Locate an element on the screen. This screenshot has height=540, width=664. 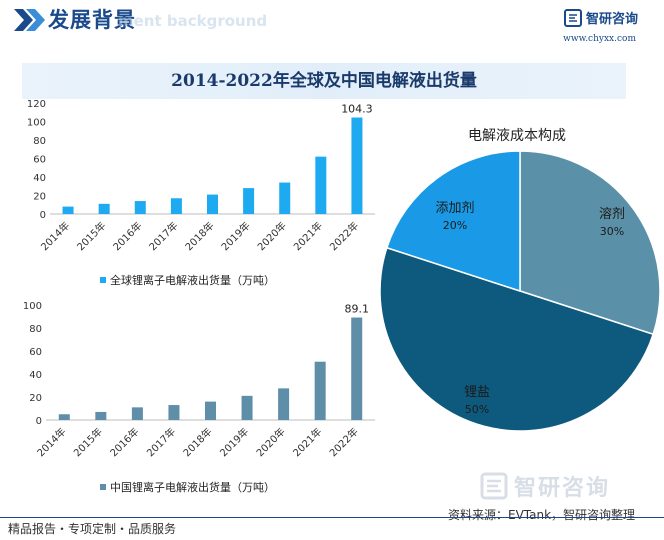
pie-slice-percent: 30% is located at coordinates (612, 231).